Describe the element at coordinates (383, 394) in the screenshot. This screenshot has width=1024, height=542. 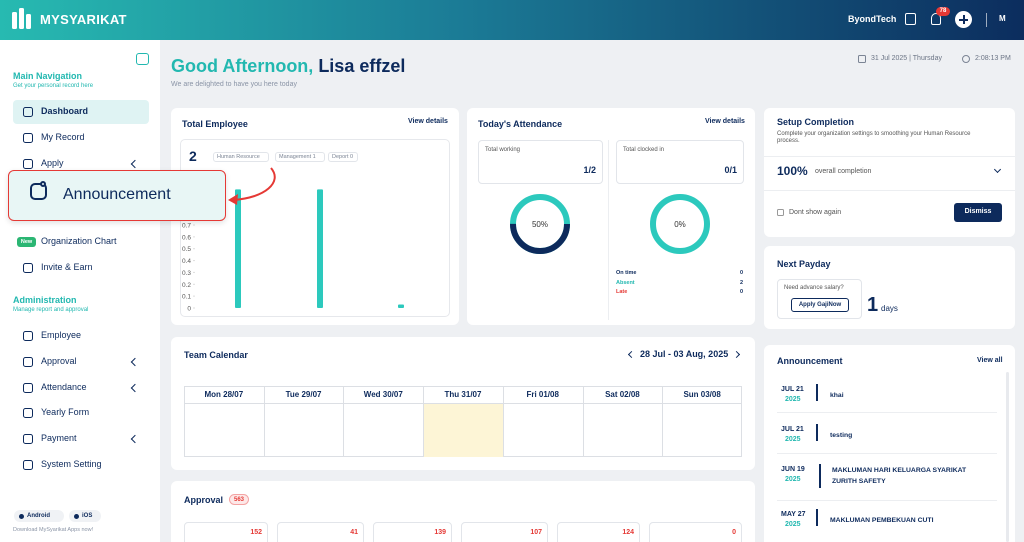
I see `calendar-day-header: Wed 30/07` at that location.